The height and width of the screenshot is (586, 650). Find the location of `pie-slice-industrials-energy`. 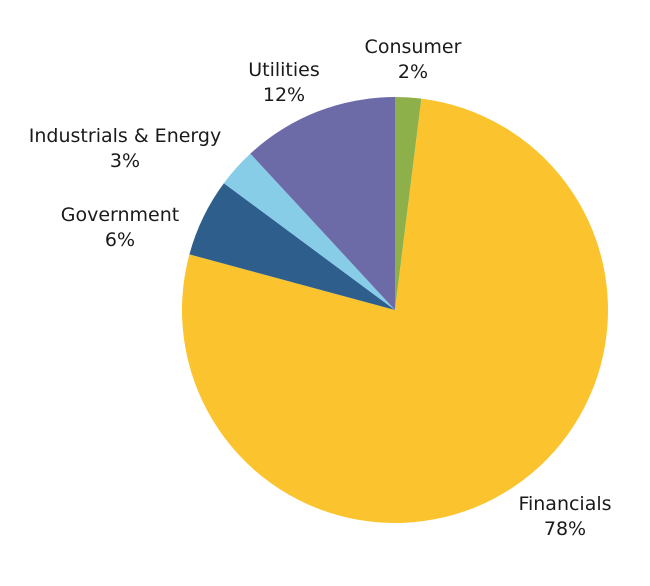

pie-slice-industrials-energy is located at coordinates (309, 231).